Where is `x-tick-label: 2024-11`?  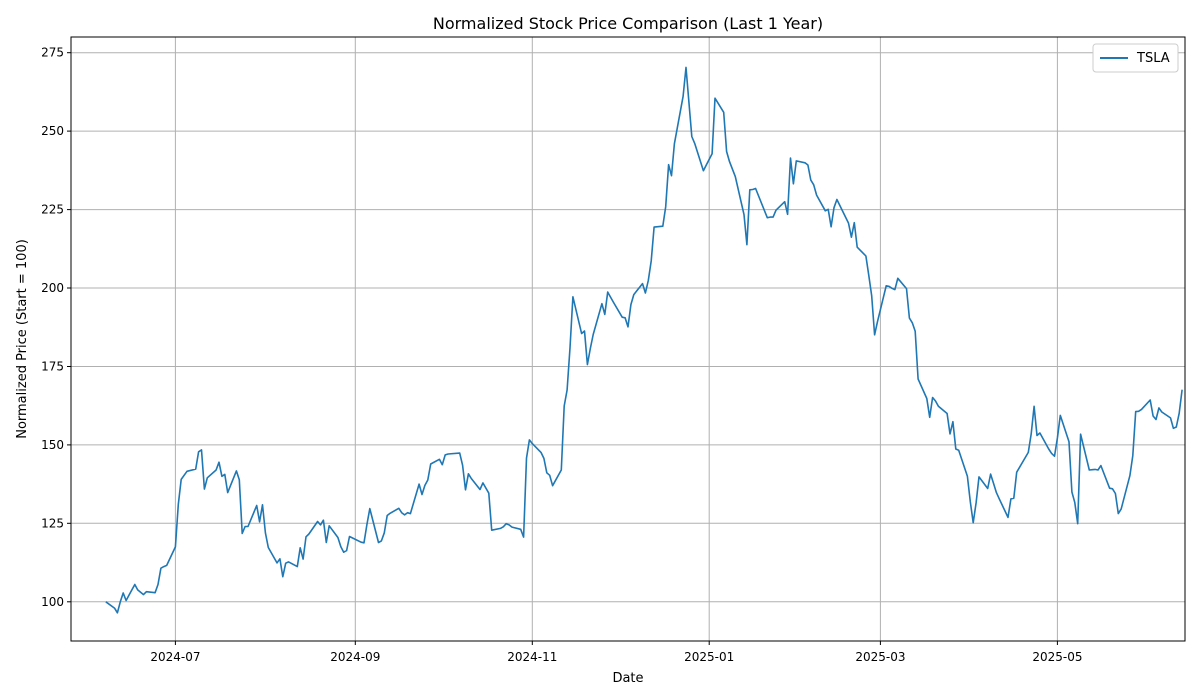
x-tick-label: 2024-11 is located at coordinates (532, 657).